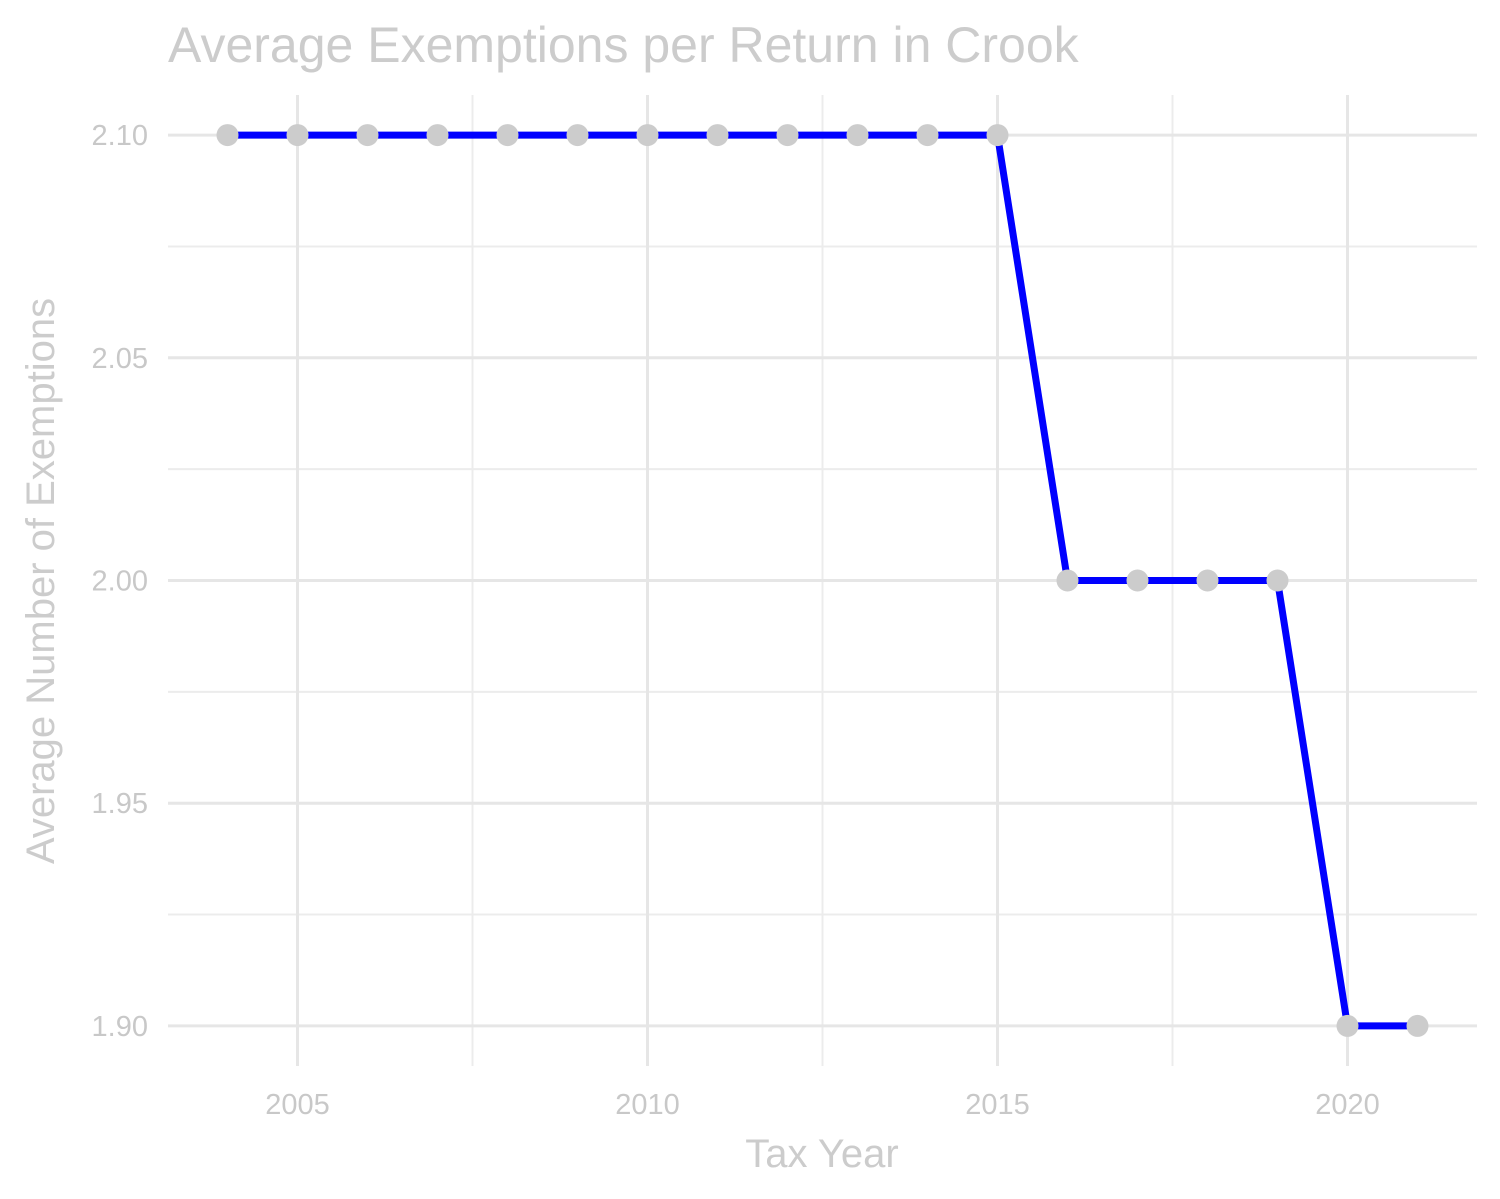  I want to click on x-tick-label: 2020, so click(1347, 1105).